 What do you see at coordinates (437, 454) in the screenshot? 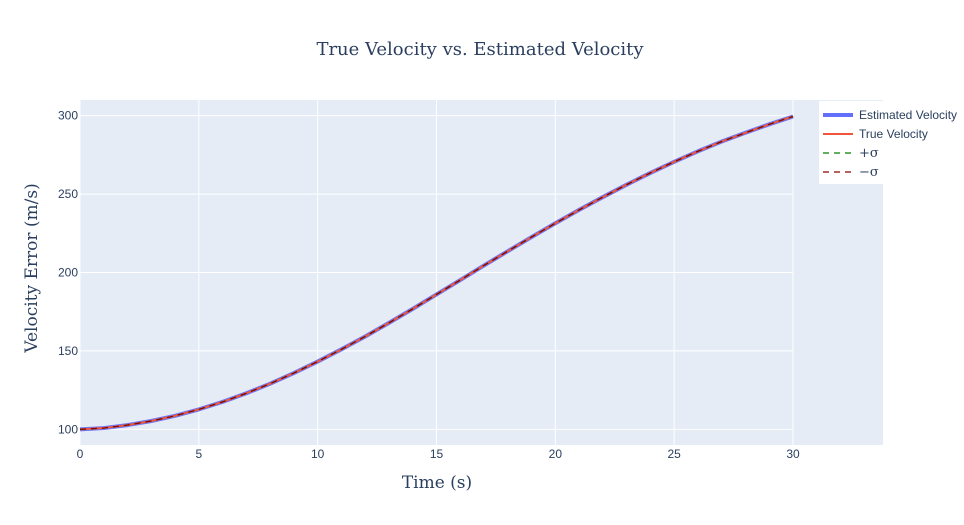
I see `x-tick-label: 15` at bounding box center [437, 454].